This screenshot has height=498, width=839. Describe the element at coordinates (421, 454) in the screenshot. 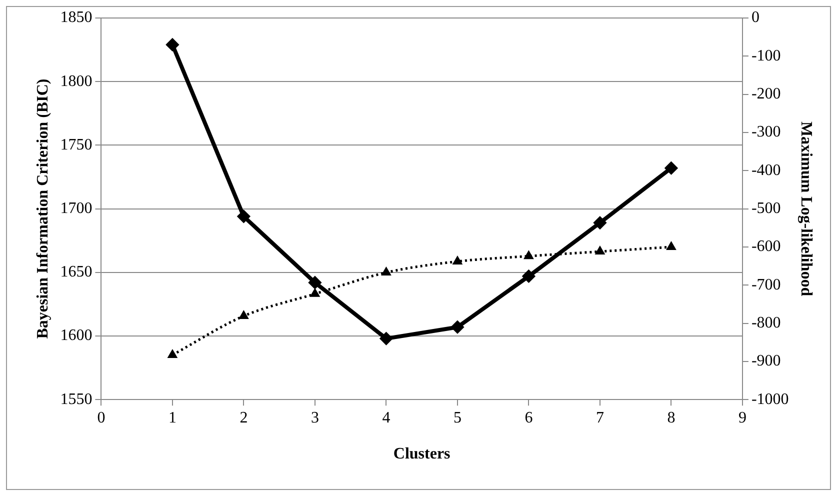

I see `x-axis-title: Clusters` at that location.